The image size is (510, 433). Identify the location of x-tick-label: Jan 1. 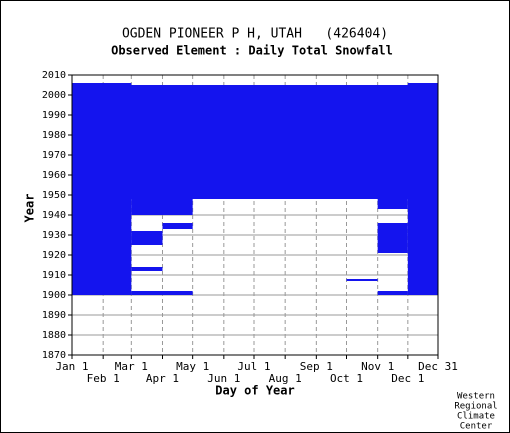
(71, 366).